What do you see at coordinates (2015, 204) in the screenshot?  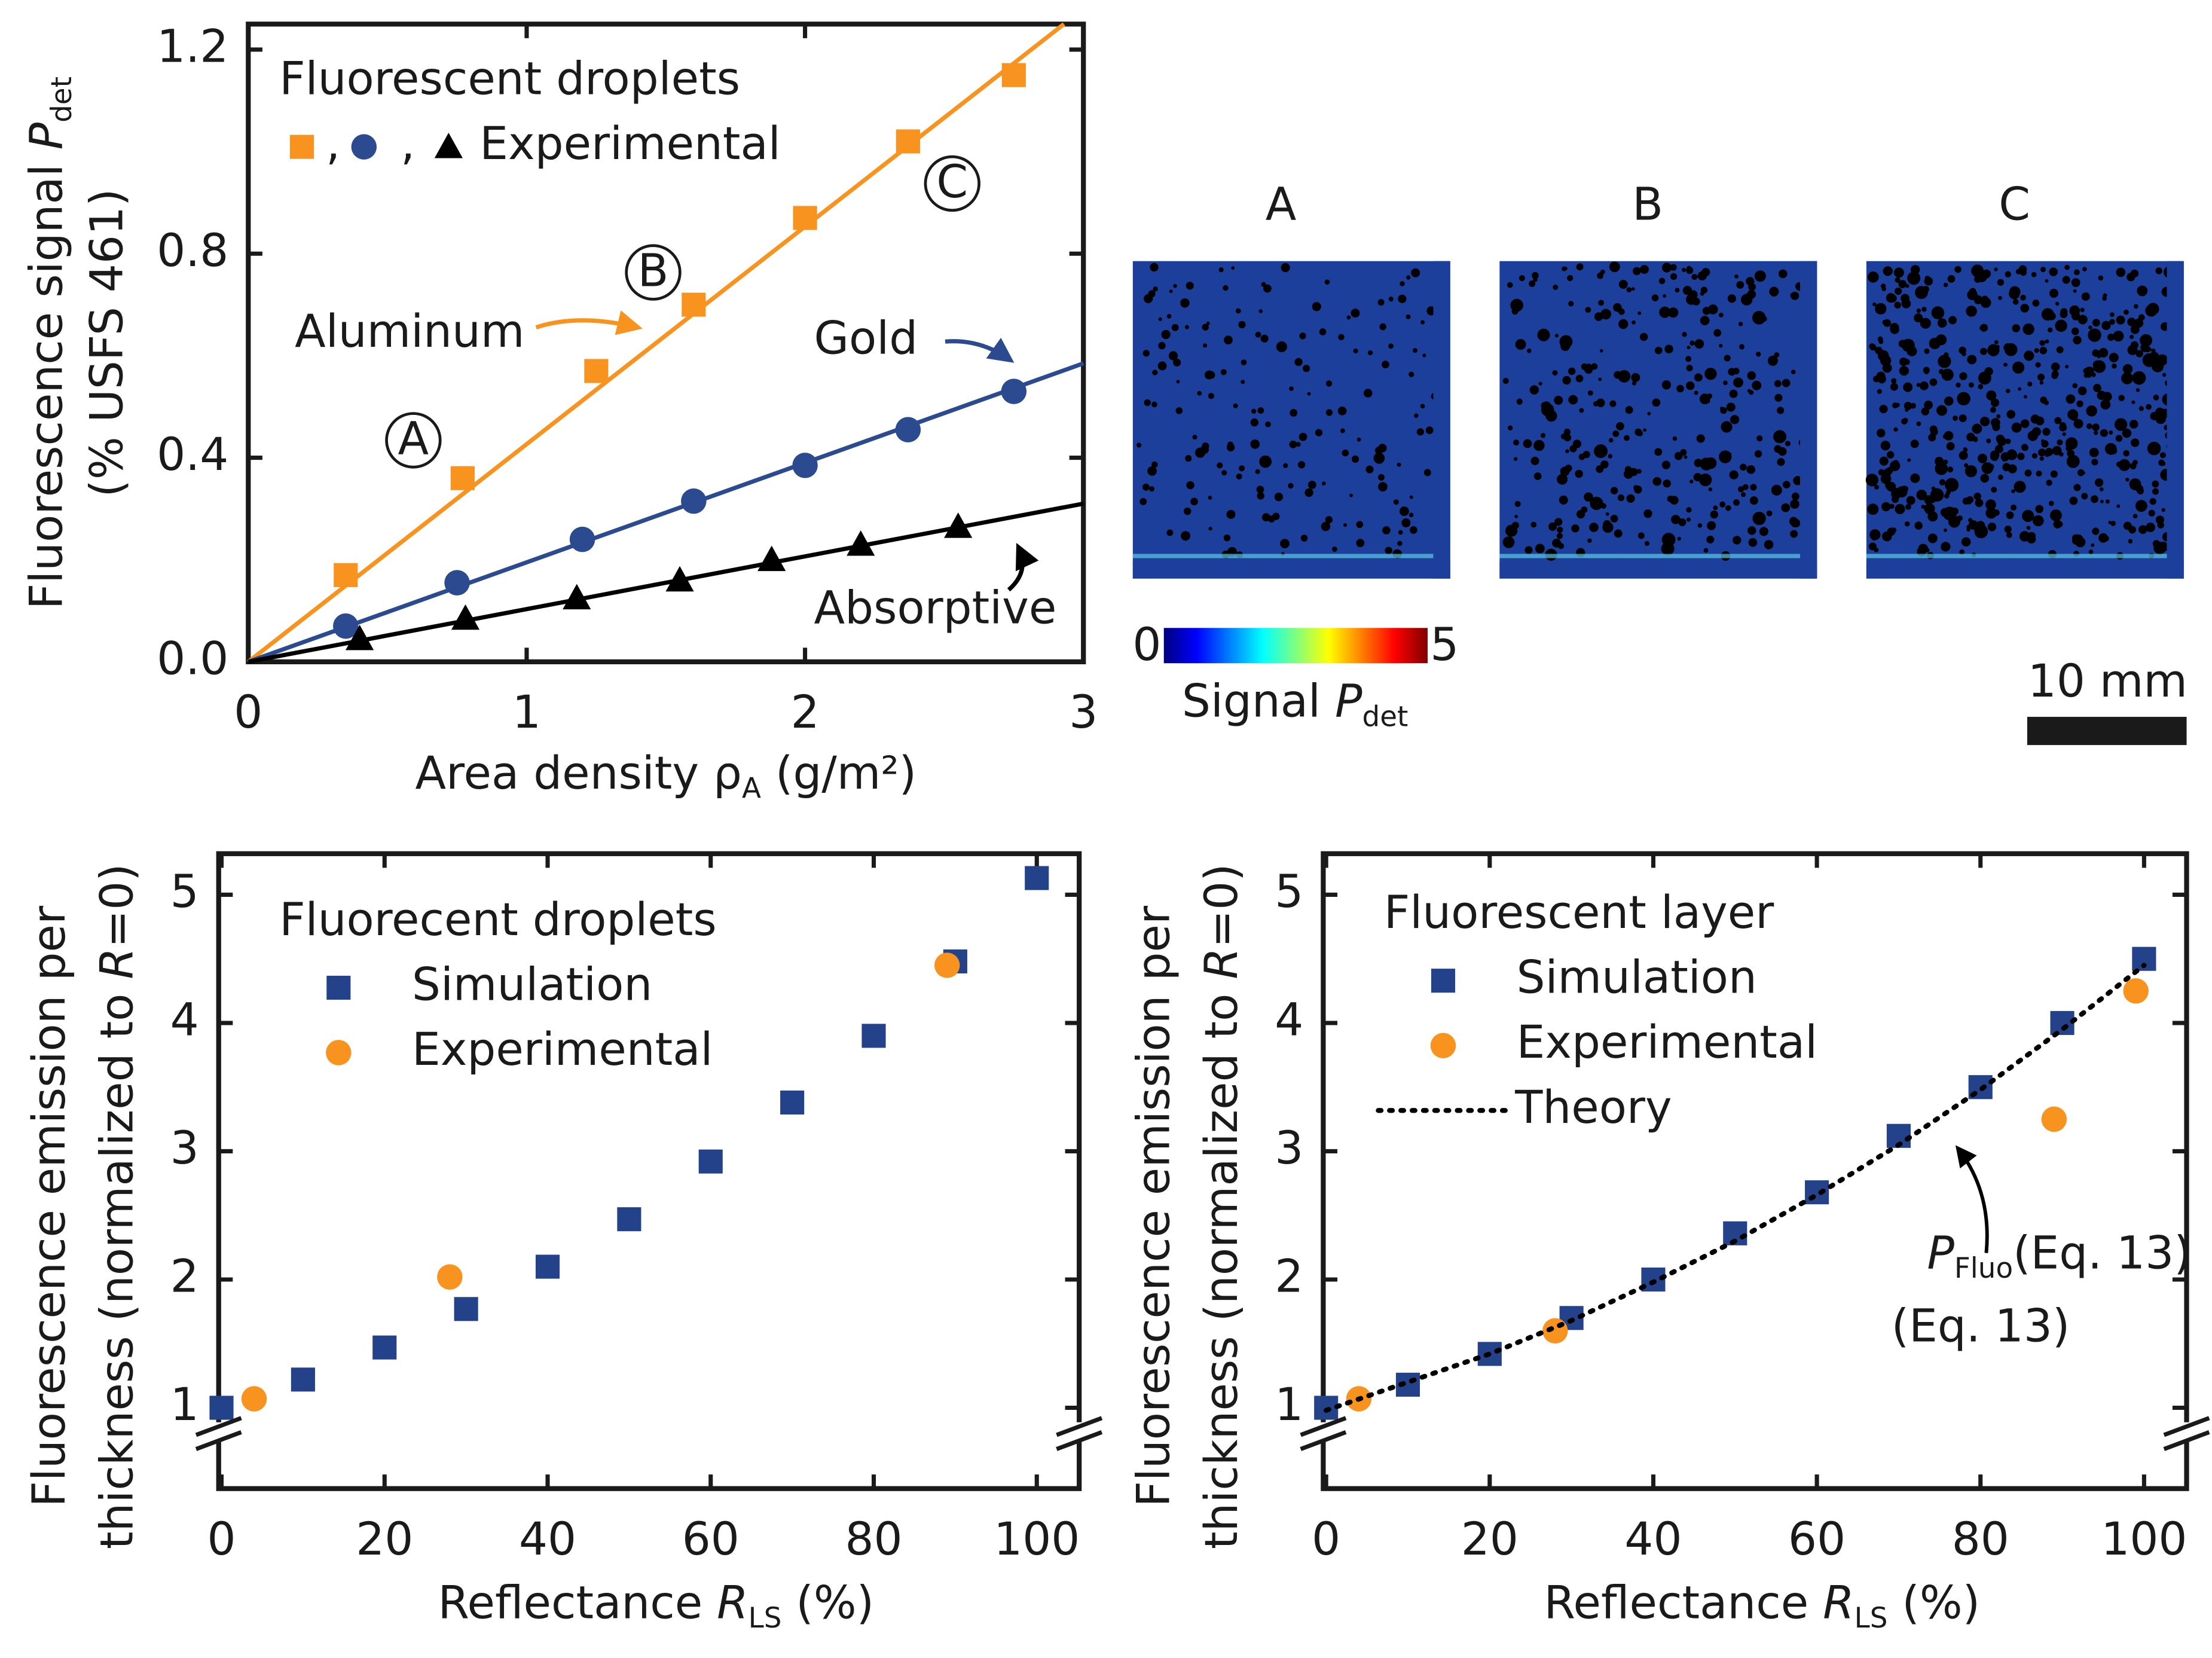 I see `panel-label: C` at bounding box center [2015, 204].